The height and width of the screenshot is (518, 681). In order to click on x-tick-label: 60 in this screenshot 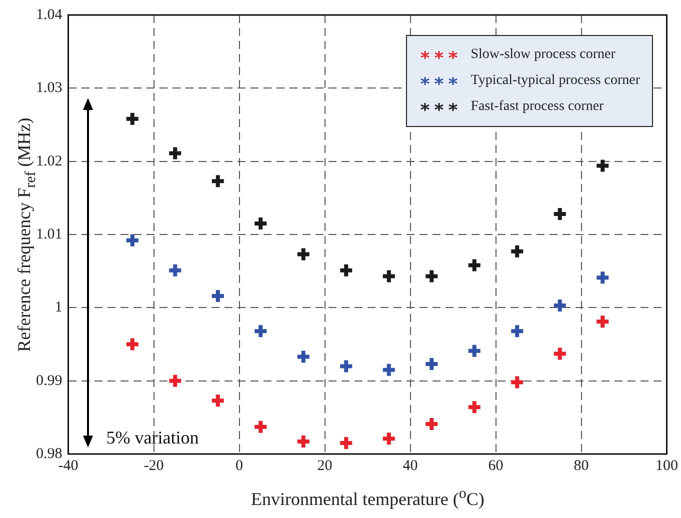, I will do `click(496, 466)`.